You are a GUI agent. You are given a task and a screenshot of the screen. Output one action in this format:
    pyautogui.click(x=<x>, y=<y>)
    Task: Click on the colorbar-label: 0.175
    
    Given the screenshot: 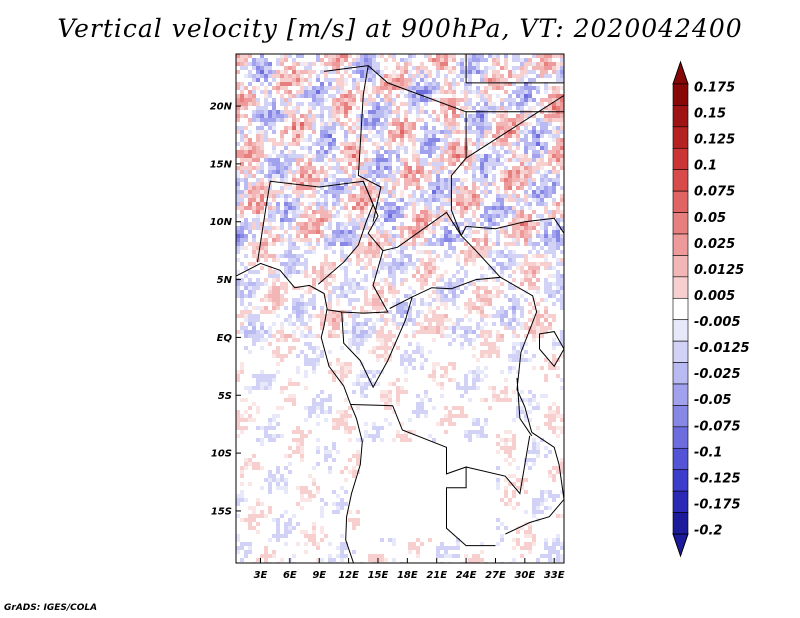 What is the action you would take?
    pyautogui.click(x=714, y=88)
    